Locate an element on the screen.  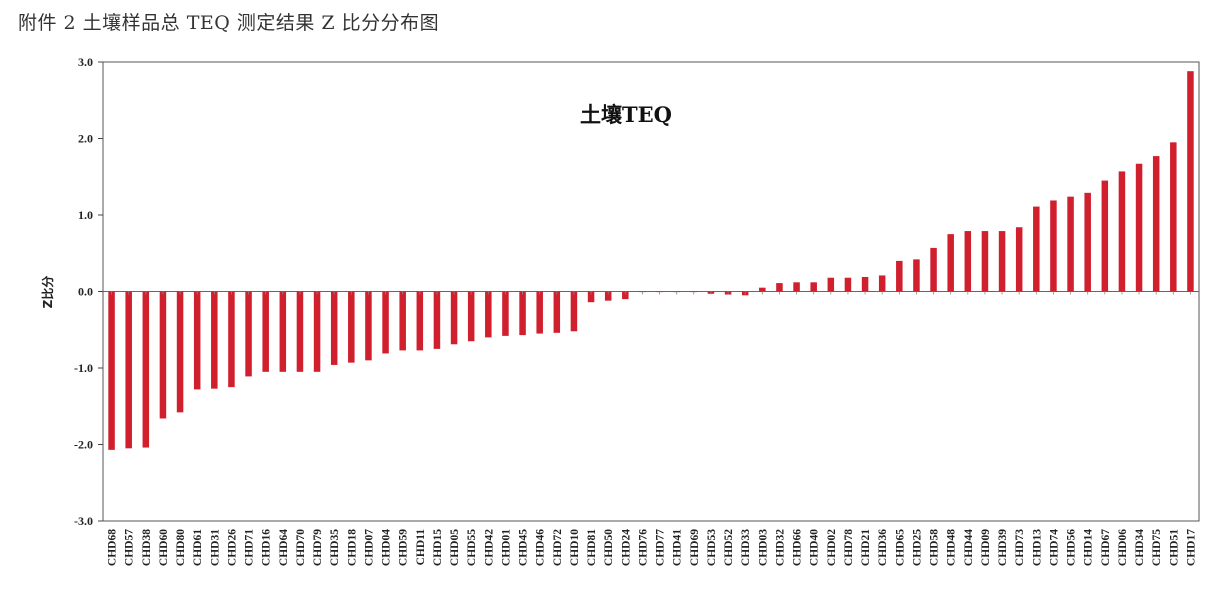
y-tick-label: -3.0 is located at coordinates (83, 521).